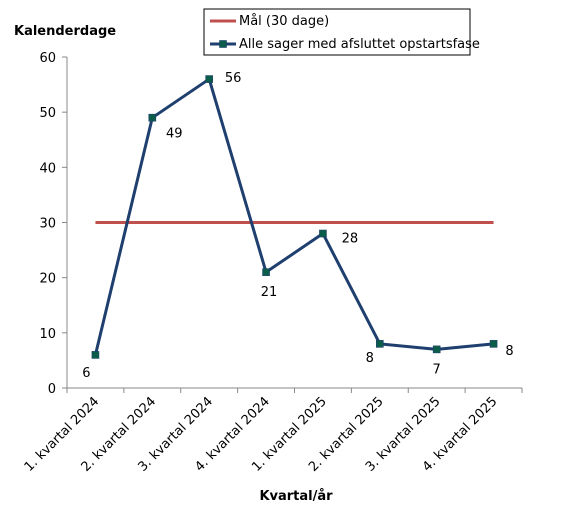 The width and height of the screenshot is (578, 511). What do you see at coordinates (174, 134) in the screenshot?
I see `data-label: 49` at bounding box center [174, 134].